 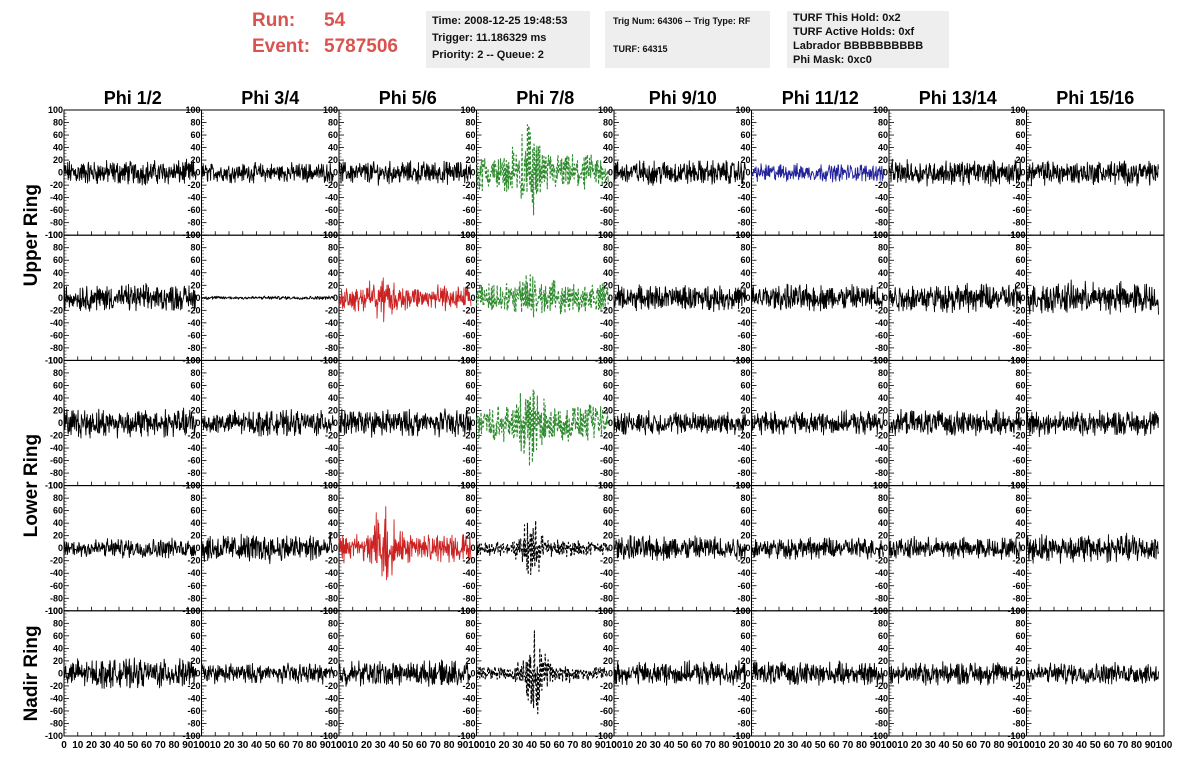 I want to click on run-event-box: Run: 54 Event: 5787506, so click(x=325, y=34).